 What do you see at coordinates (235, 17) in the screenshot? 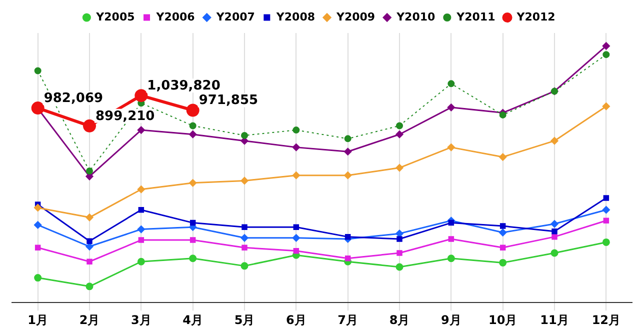
I see `legend-label: Y2007` at bounding box center [235, 17].